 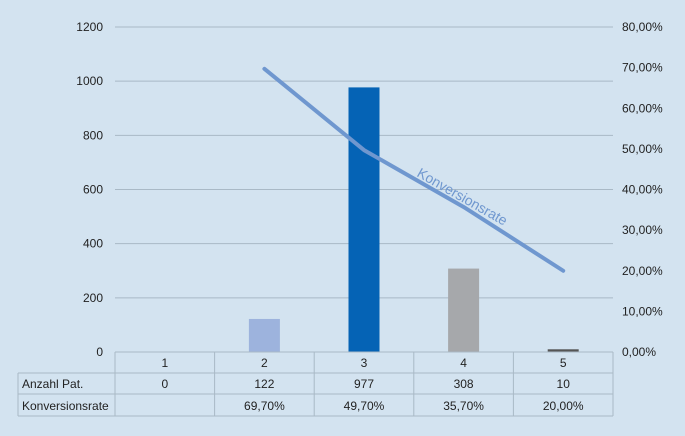 I want to click on category-label: 3, so click(x=364, y=363).